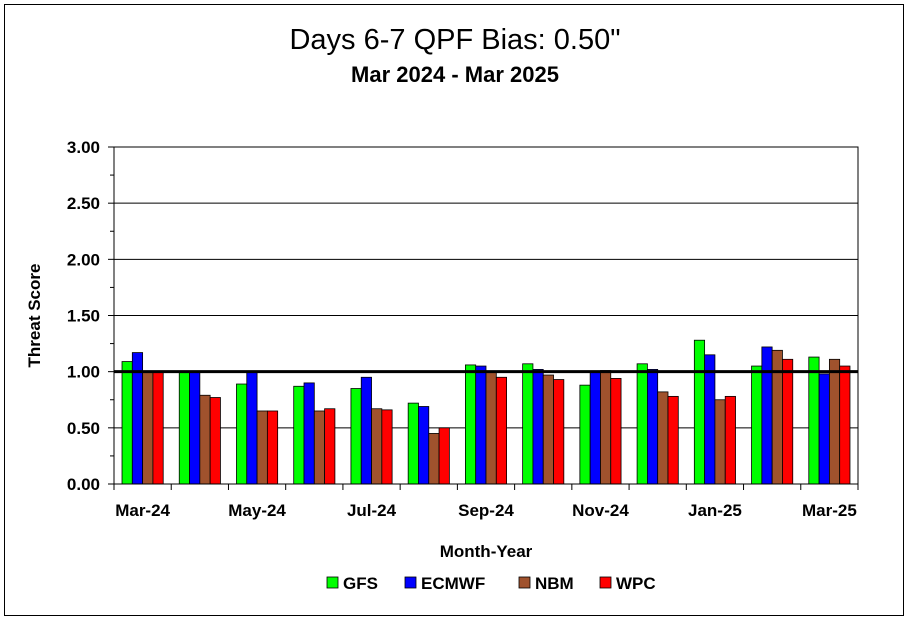 The height and width of the screenshot is (622, 910). I want to click on x-tick-label: Mar-25, so click(829, 510).